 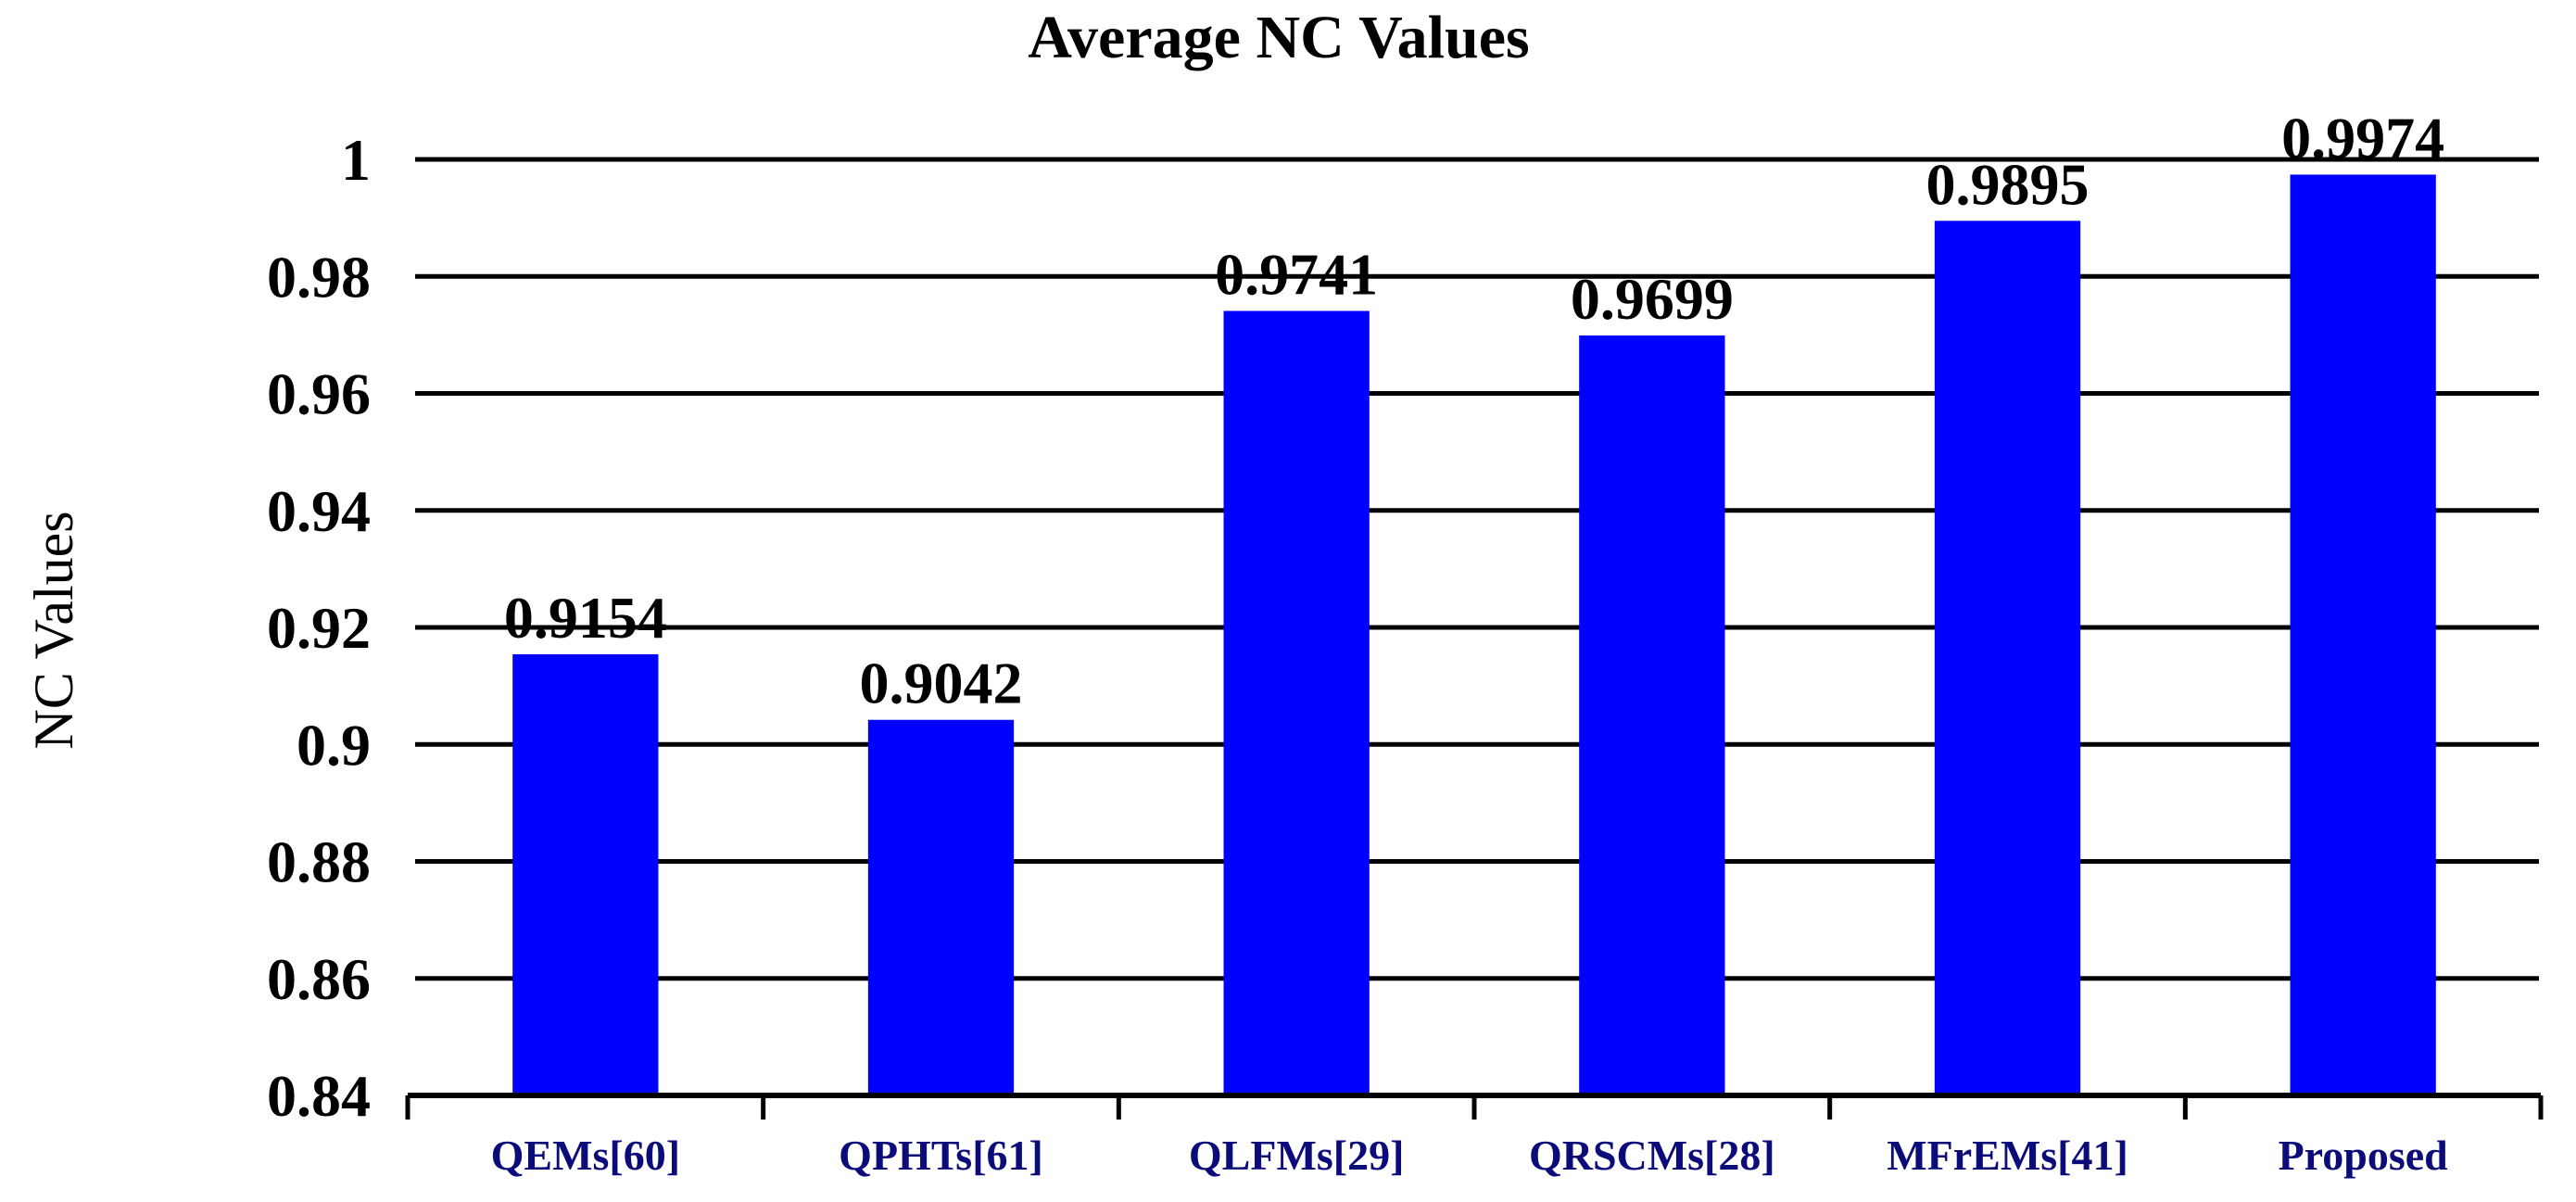 I want to click on x-tick-label: MFrEMs[41], so click(x=2008, y=1155).